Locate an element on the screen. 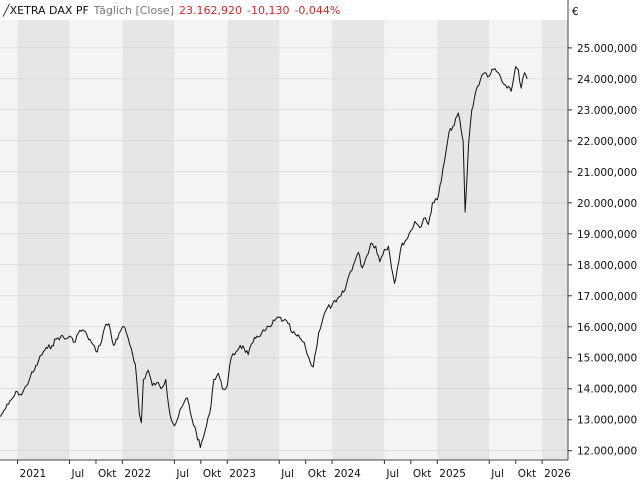 The image size is (640, 480). x-tick-label: 2021 is located at coordinates (33, 474).